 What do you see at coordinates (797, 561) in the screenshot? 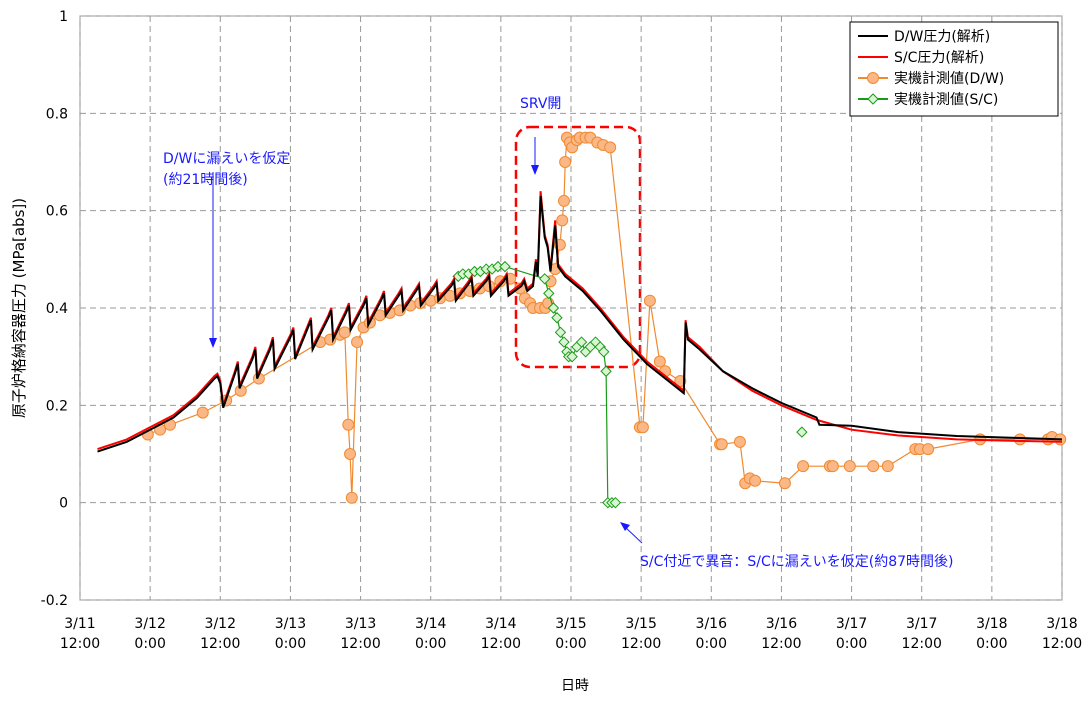
I see `annotation: S/C付近で異音：S/Cに漏えいを仮定(約87時間後)` at bounding box center [797, 561].